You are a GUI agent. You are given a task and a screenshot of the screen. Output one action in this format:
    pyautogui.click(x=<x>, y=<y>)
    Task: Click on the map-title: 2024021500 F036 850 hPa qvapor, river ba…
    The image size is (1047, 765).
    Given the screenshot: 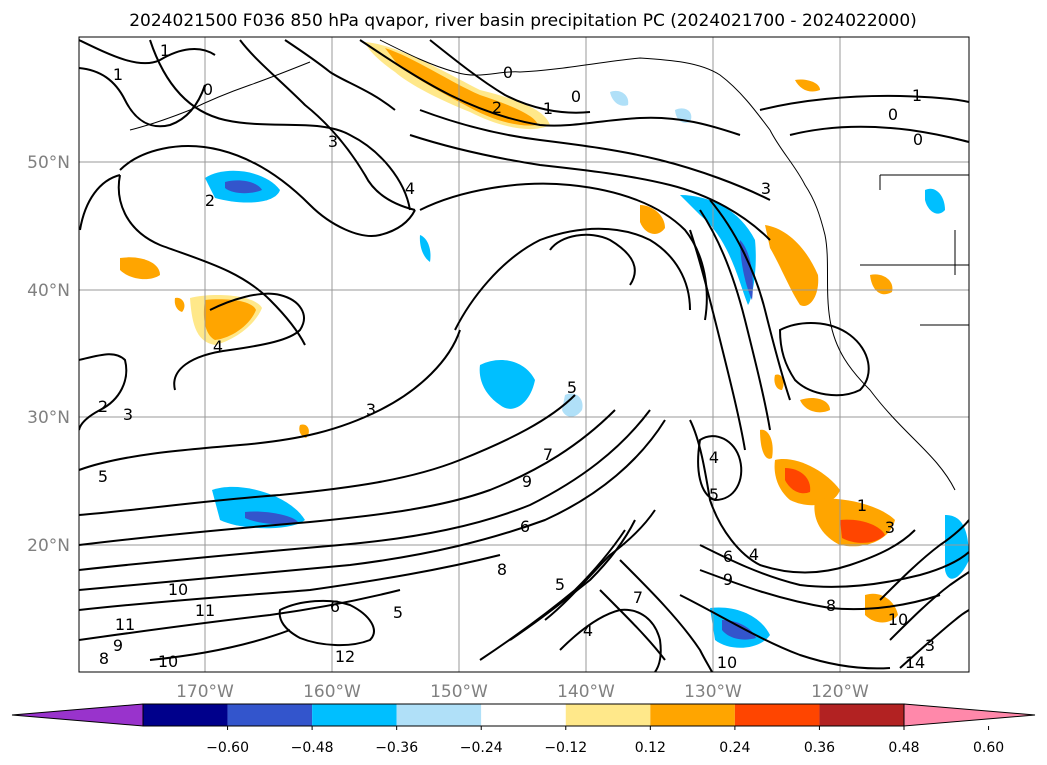 What is the action you would take?
    pyautogui.click(x=523, y=21)
    